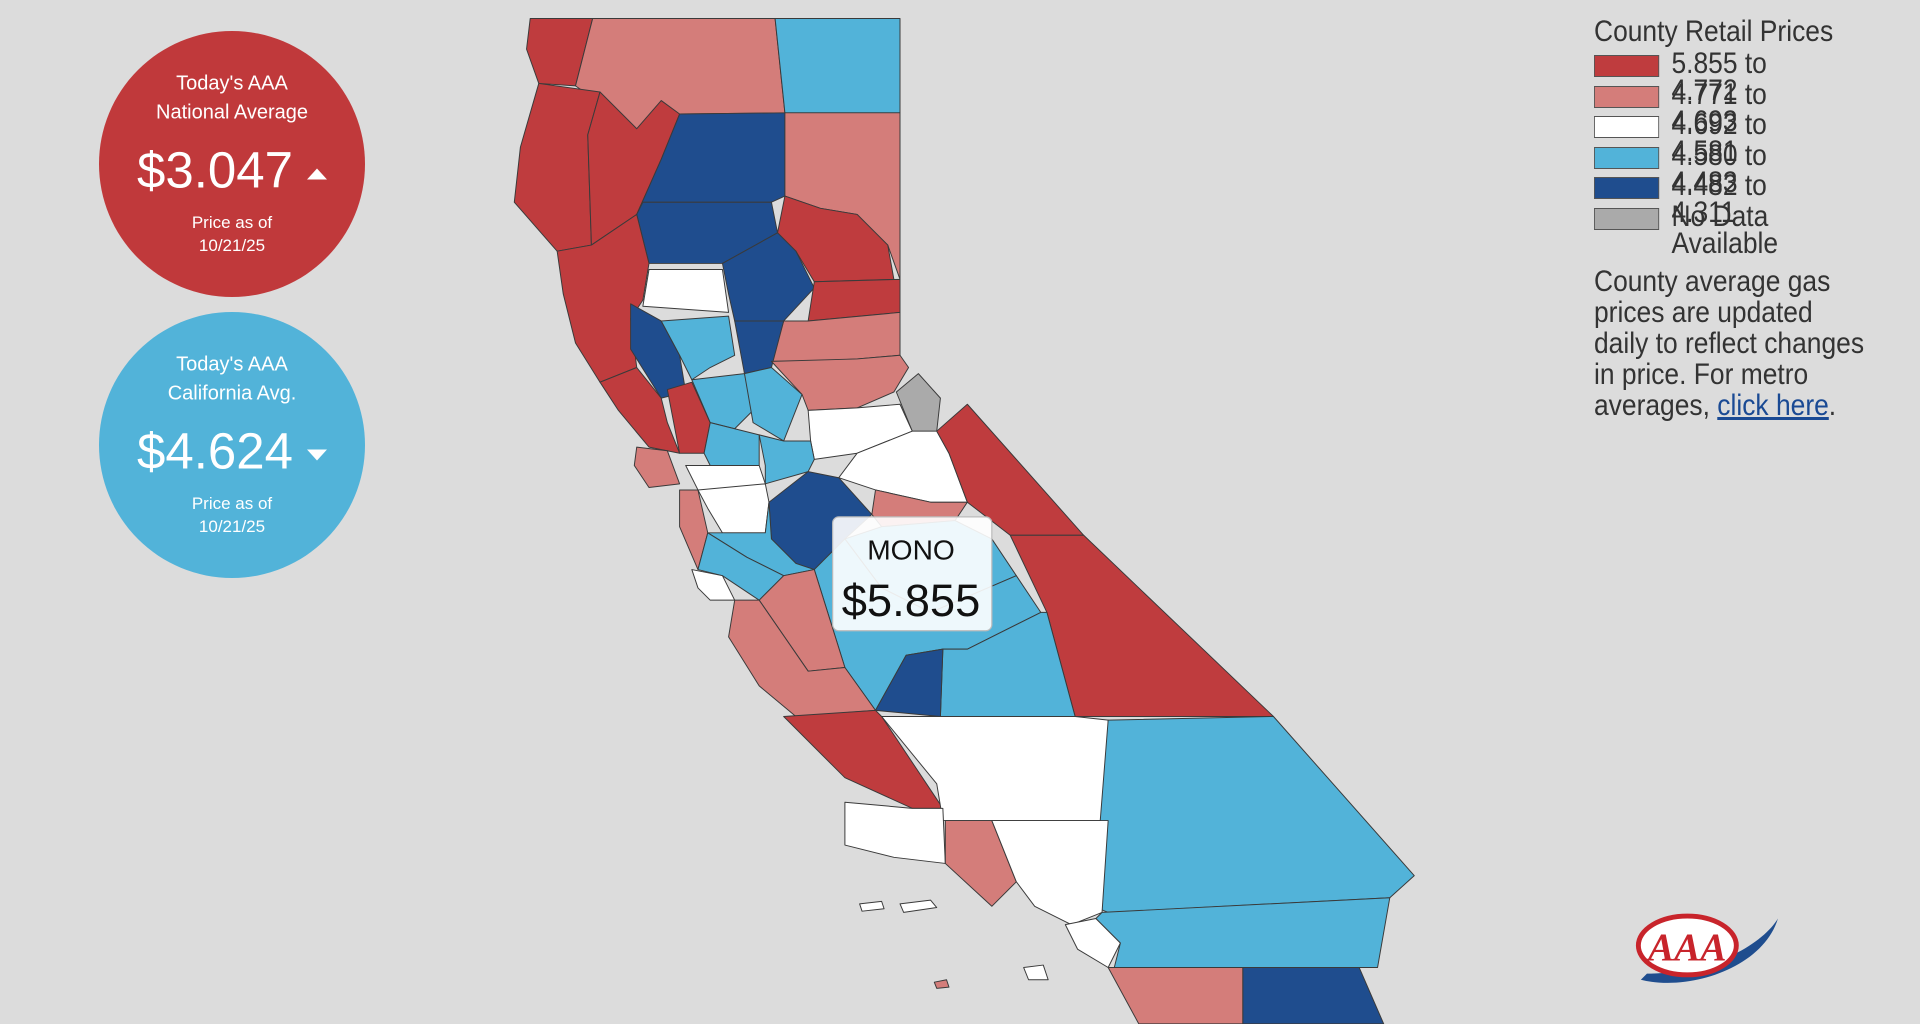 This screenshot has height=1024, width=1920. What do you see at coordinates (1714, 31) in the screenshot?
I see `legend-title: County Retail Prices` at bounding box center [1714, 31].